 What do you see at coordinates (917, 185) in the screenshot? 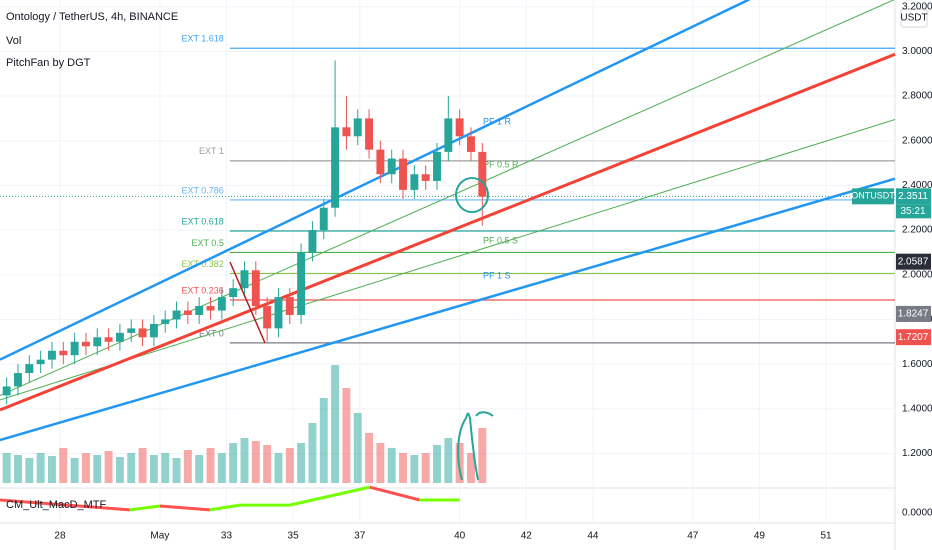
I see `y-tick-label: 2.4000` at bounding box center [917, 185].